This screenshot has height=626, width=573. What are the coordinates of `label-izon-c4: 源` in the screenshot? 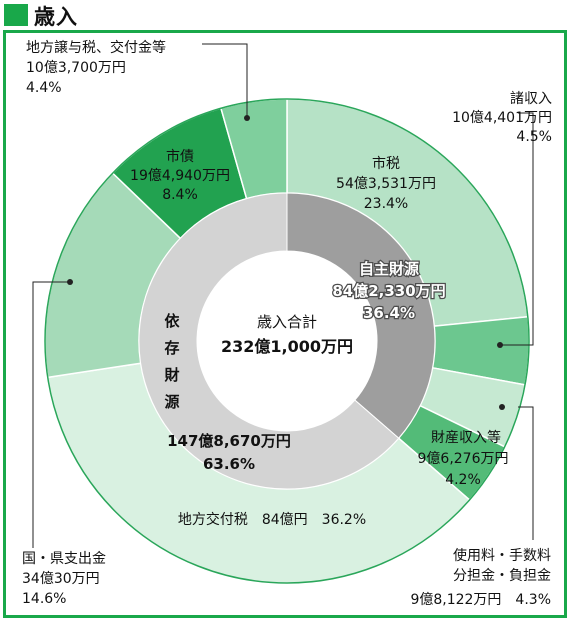 It's located at (171, 402).